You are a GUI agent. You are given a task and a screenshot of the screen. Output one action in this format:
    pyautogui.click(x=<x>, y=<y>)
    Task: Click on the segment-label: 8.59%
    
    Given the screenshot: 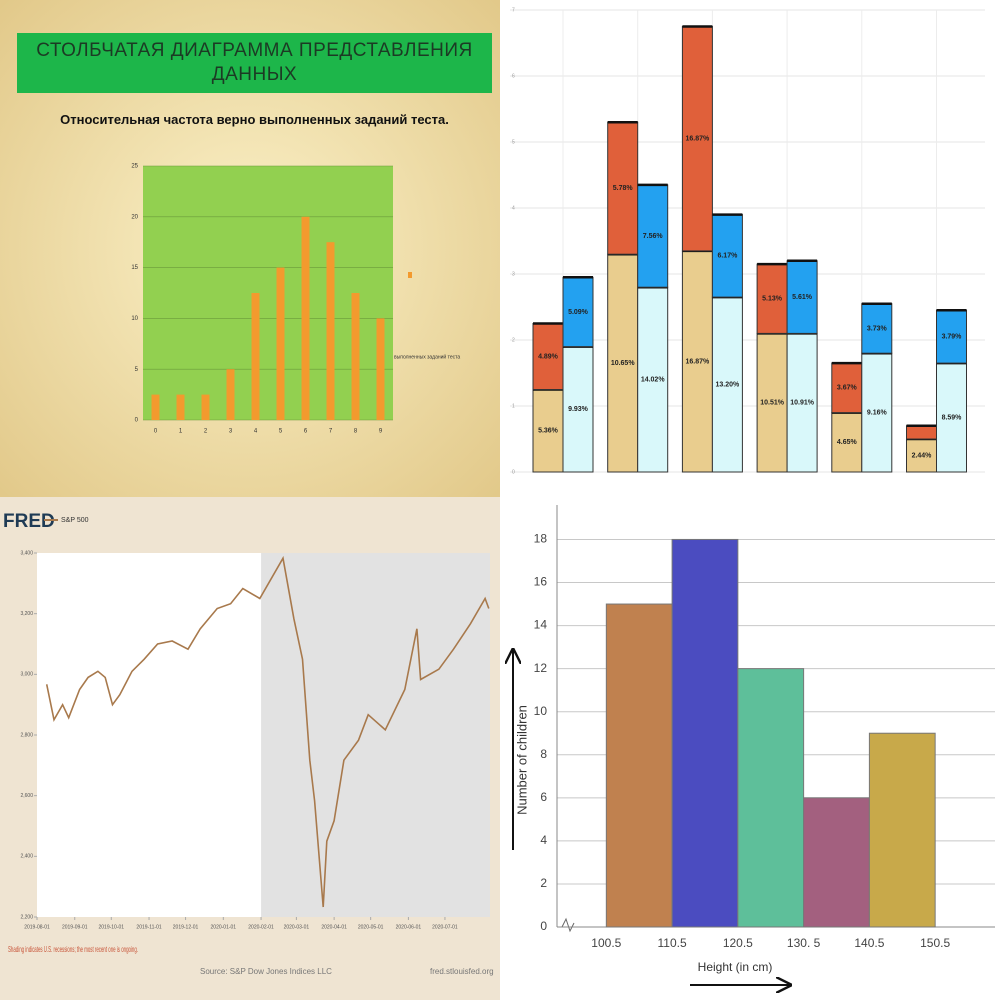 What is the action you would take?
    pyautogui.click(x=952, y=417)
    